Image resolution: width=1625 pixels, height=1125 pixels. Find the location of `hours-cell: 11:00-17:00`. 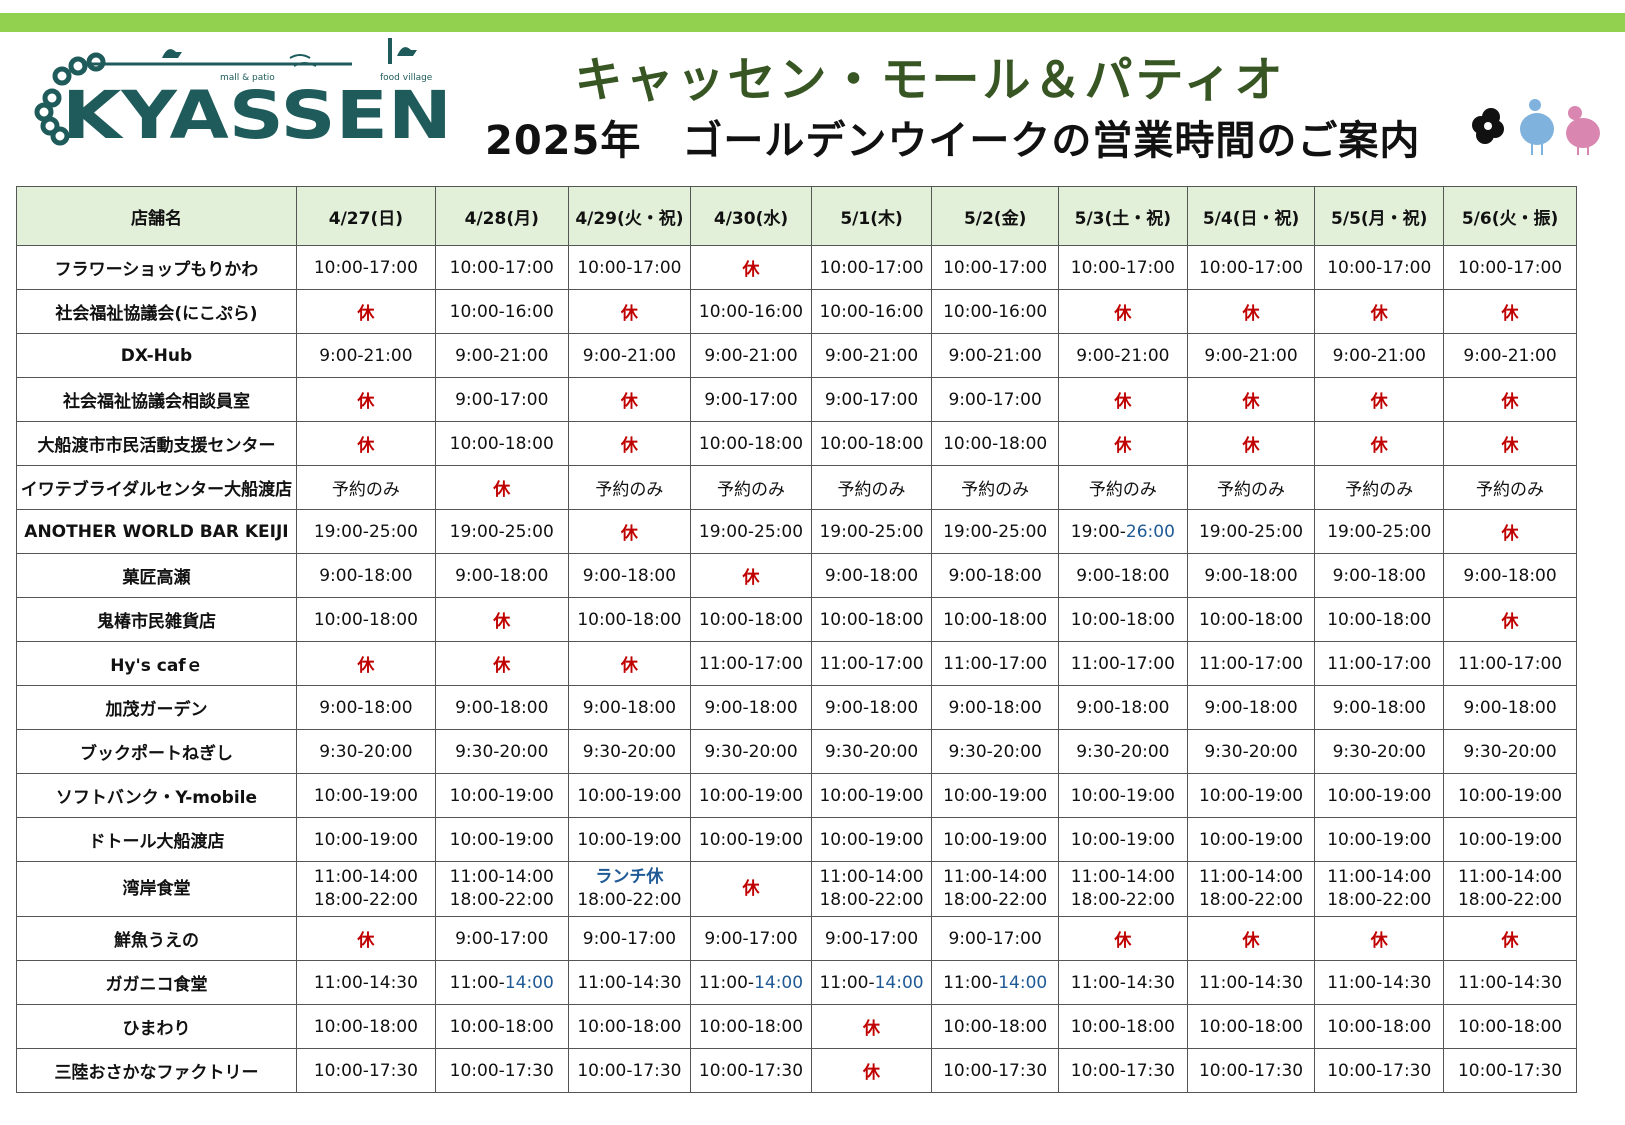

hours-cell: 11:00-17:00 is located at coordinates (1122, 663).